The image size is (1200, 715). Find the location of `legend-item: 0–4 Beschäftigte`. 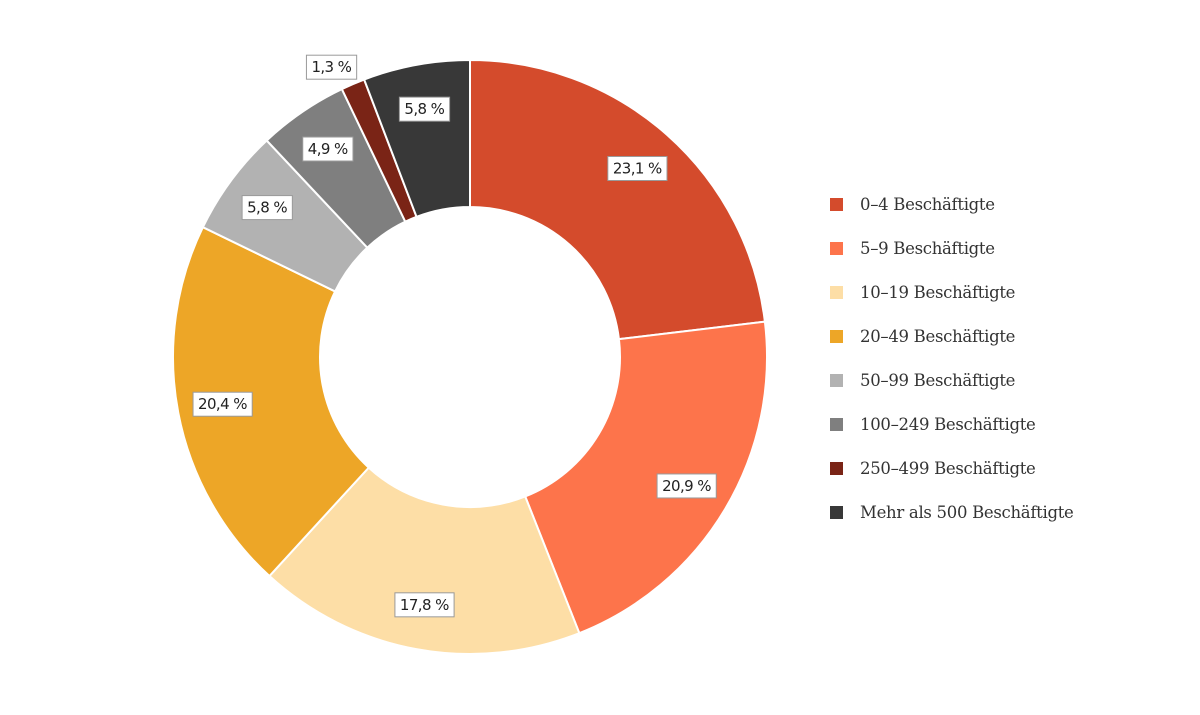

legend-item: 0–4 Beschäftigte is located at coordinates (952, 204).